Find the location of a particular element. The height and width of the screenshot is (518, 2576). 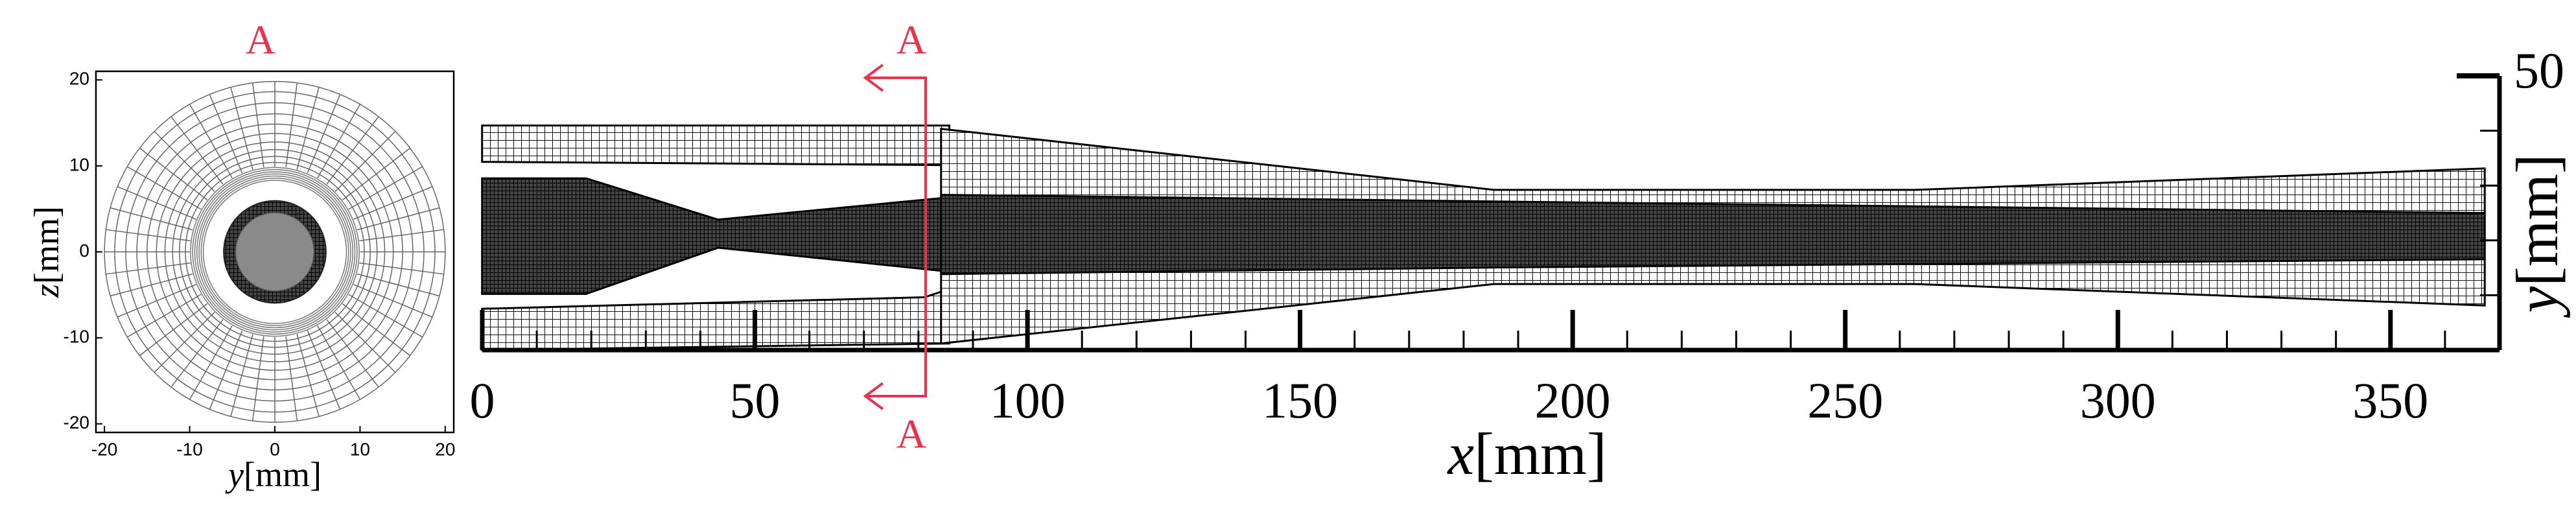

y-axis-label-var: z is located at coordinates (46, 291).